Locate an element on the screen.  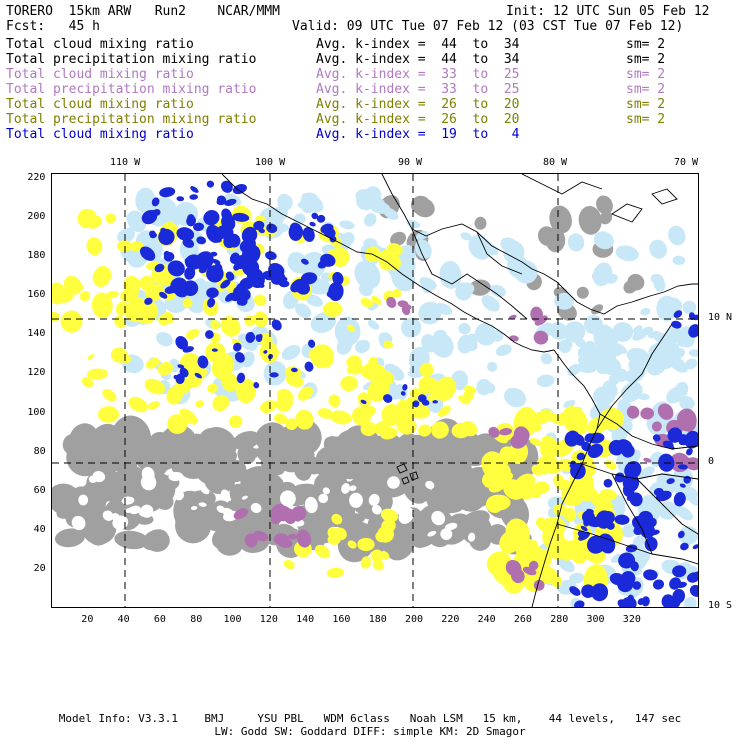
legend-index-range: Avg. k-index = 19 to 4 is located at coordinates (418, 134).